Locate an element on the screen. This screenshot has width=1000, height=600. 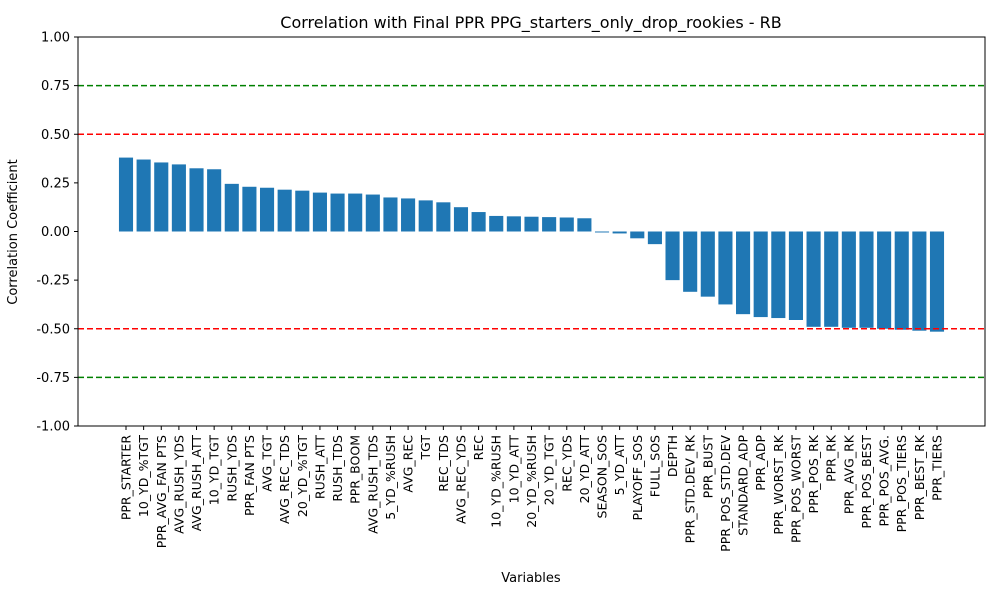
x-tick-label: 5_YD_%RUSH is located at coordinates (390, 477).